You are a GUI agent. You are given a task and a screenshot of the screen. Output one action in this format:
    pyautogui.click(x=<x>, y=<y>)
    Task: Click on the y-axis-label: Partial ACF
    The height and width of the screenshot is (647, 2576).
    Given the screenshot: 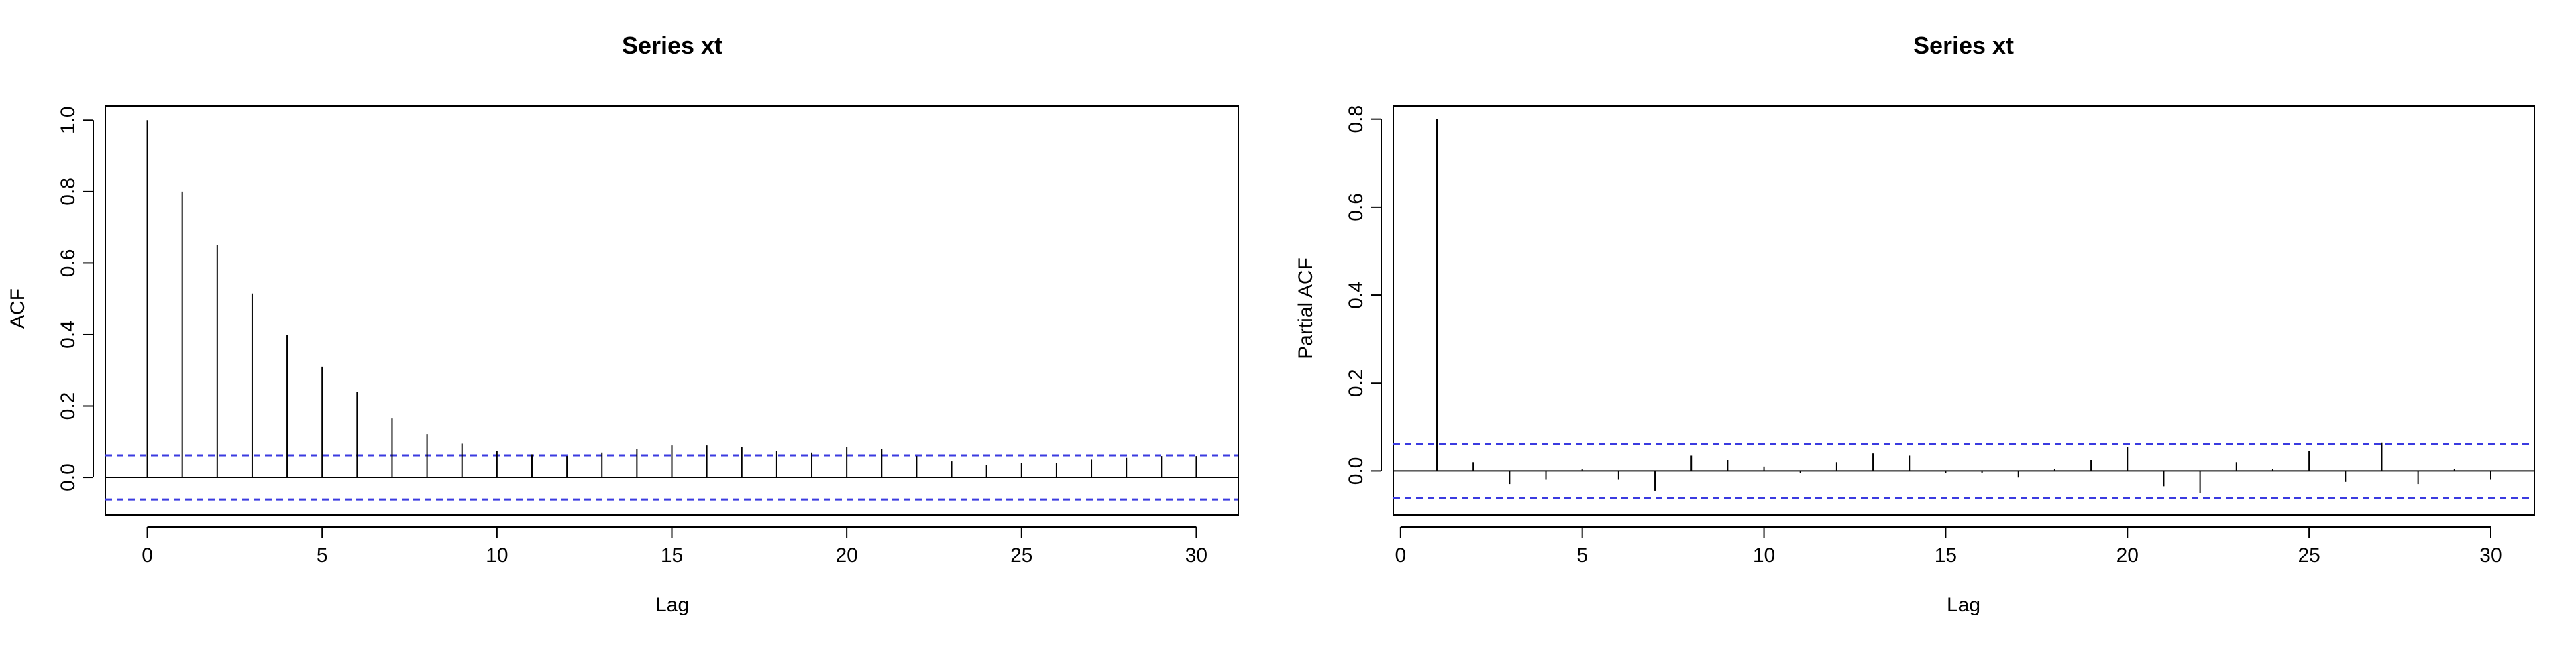 What is the action you would take?
    pyautogui.click(x=1306, y=308)
    